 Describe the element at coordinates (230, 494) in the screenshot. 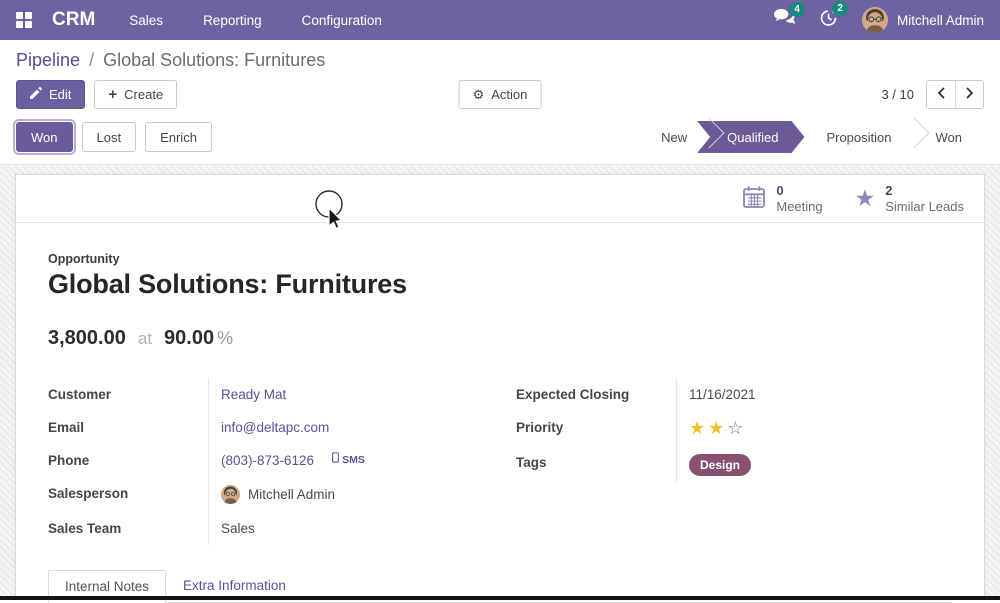

I see `salesperson-avatar` at that location.